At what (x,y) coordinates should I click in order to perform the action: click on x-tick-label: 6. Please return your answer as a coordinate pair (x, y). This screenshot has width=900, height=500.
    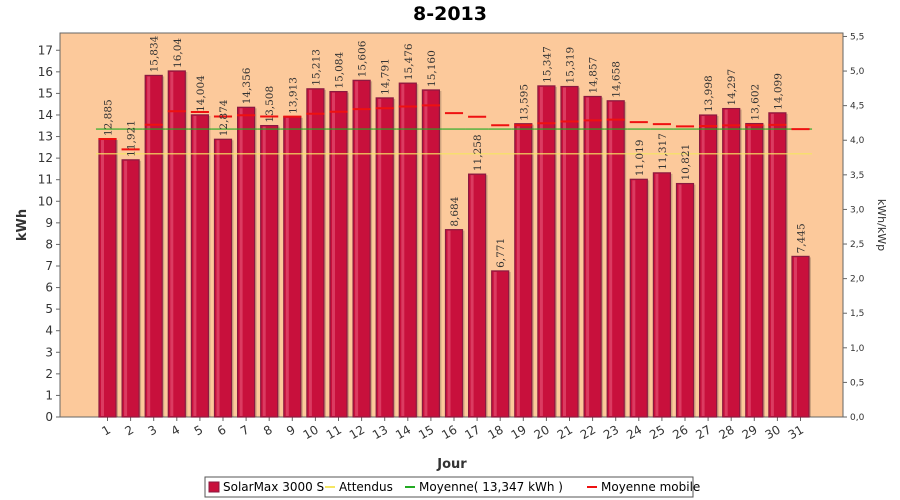
    Looking at the image, I should click on (222, 430).